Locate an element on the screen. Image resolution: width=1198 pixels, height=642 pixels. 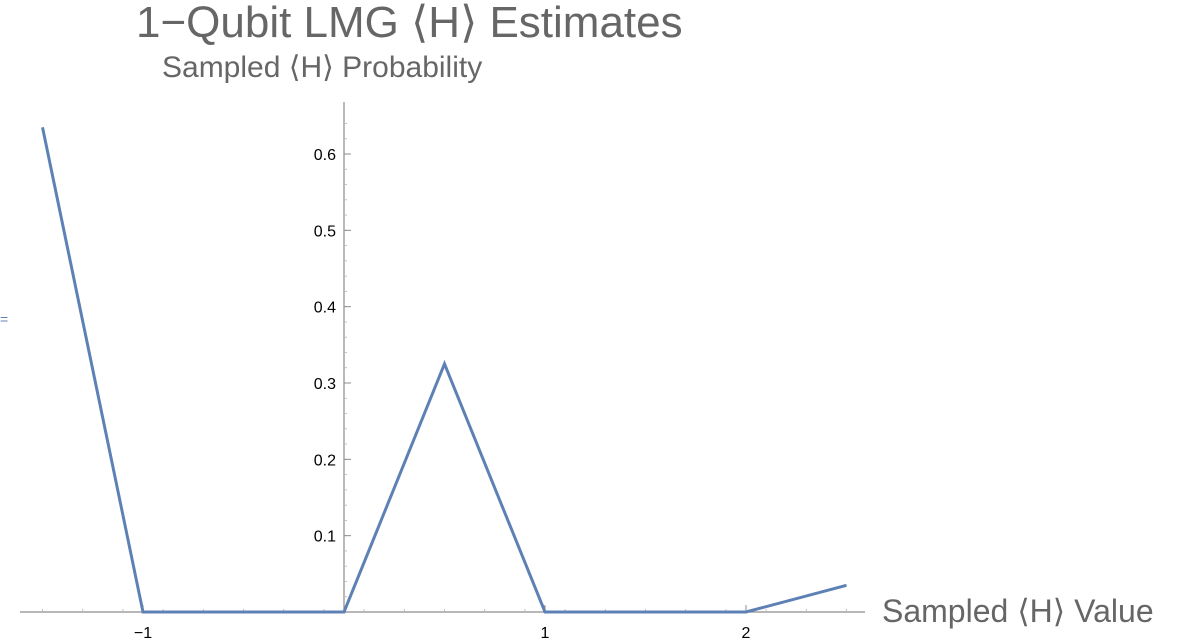
y-tick-label: 0.1 is located at coordinates (325, 537).